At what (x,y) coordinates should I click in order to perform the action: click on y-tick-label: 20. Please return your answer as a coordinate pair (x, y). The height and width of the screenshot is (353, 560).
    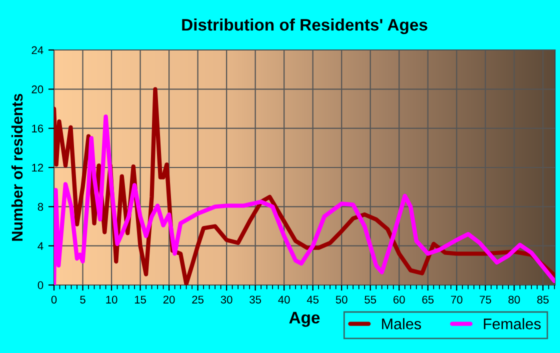
    Looking at the image, I should click on (38, 89).